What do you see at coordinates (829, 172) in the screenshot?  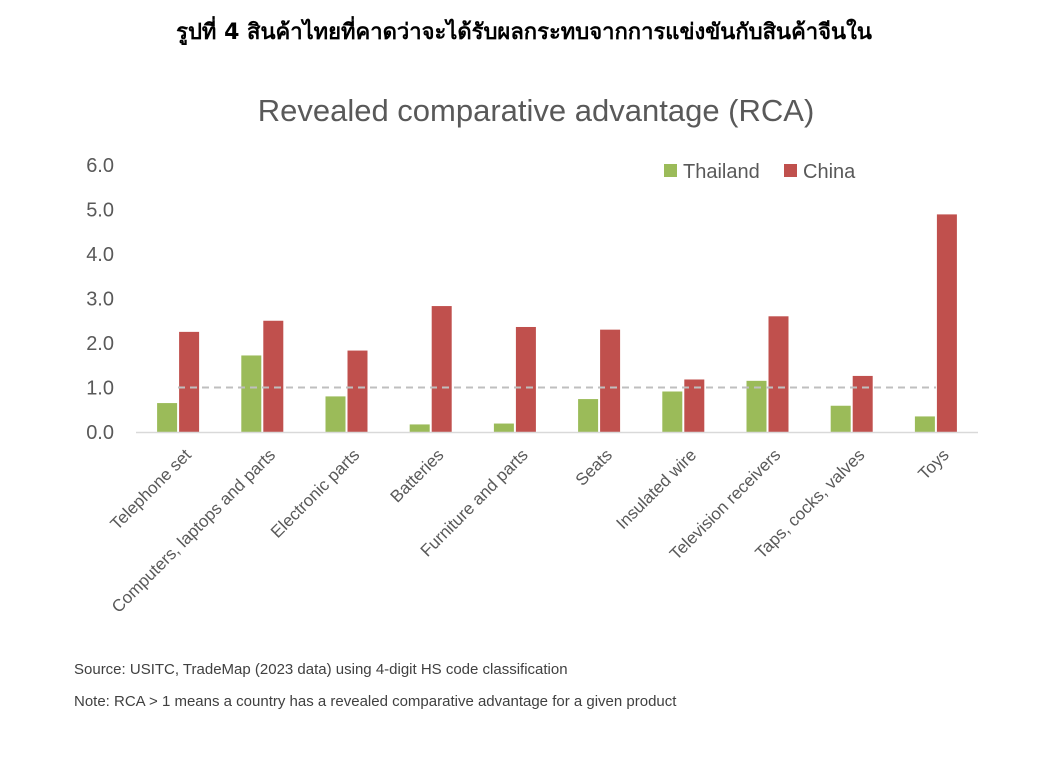 I see `legend-label-china: China` at bounding box center [829, 172].